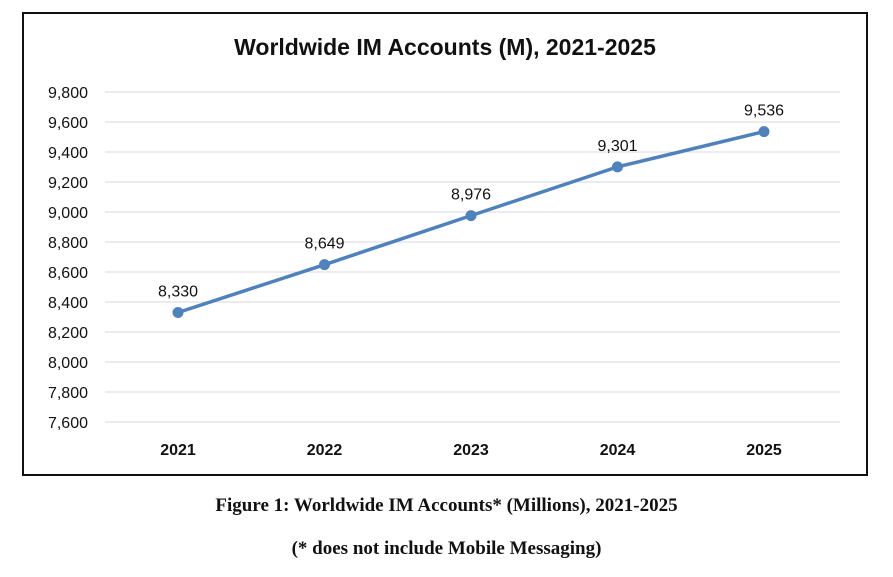 This screenshot has height=577, width=893. Describe the element at coordinates (68, 123) in the screenshot. I see `y-tick-label: 9,600` at that location.